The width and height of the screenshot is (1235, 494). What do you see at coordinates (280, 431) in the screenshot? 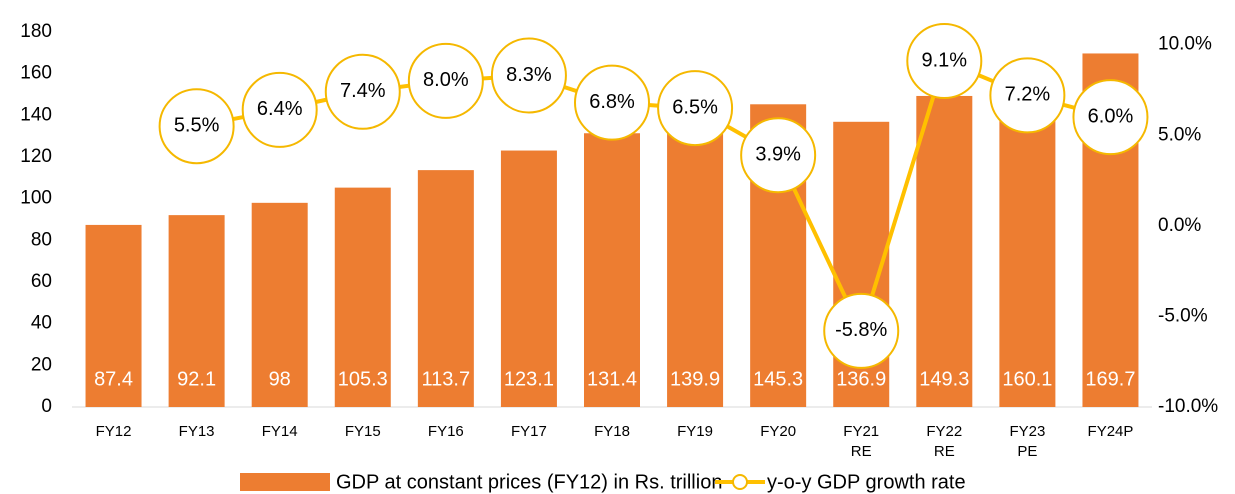
I see `x-tick-label: FY14` at bounding box center [280, 431].